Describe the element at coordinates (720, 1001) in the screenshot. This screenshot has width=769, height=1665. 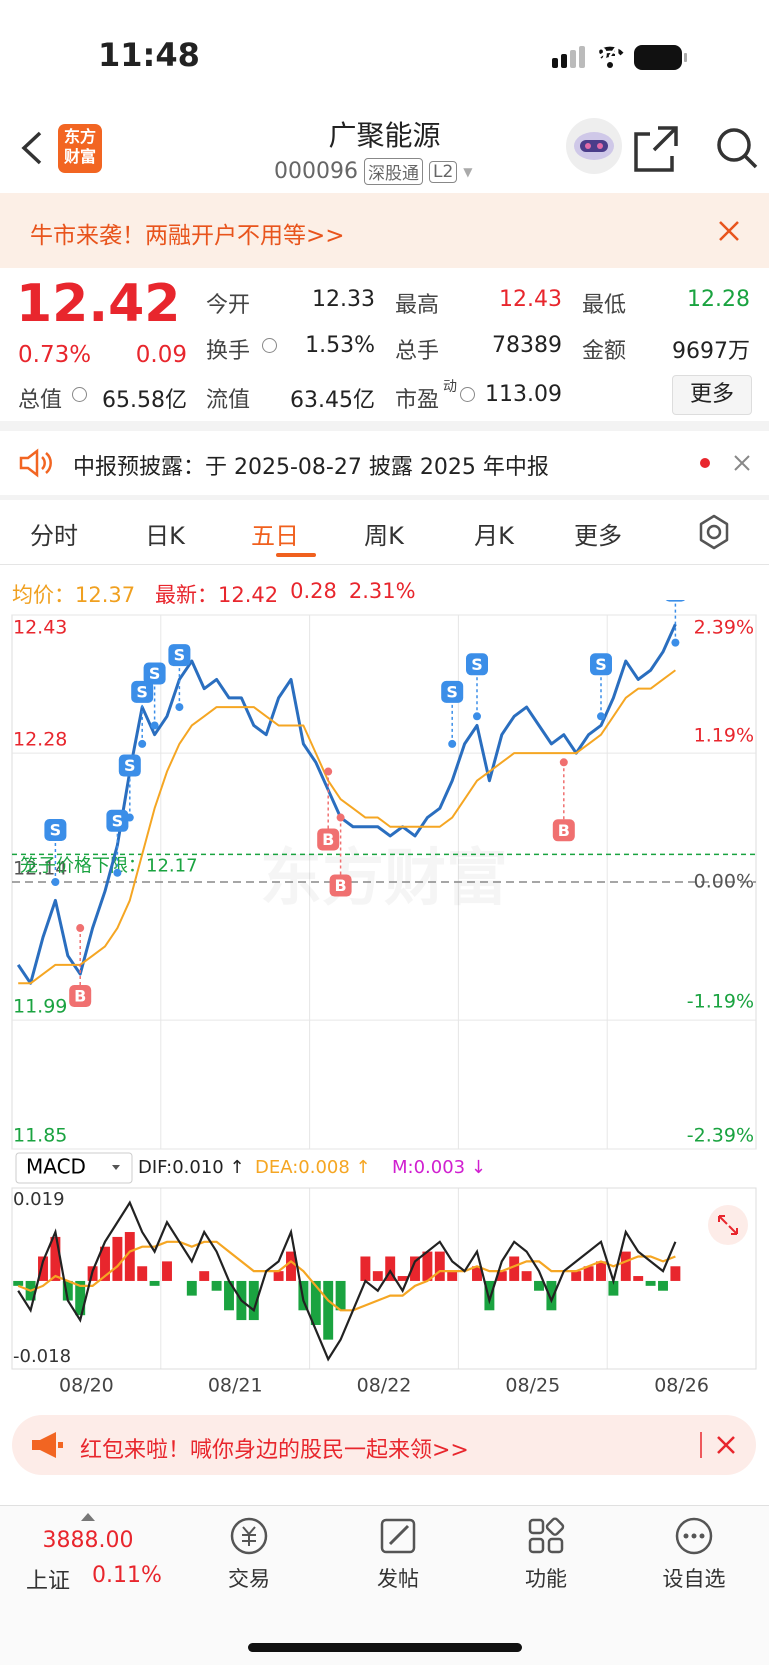
I see `y2-tick-label: -1.19%` at that location.